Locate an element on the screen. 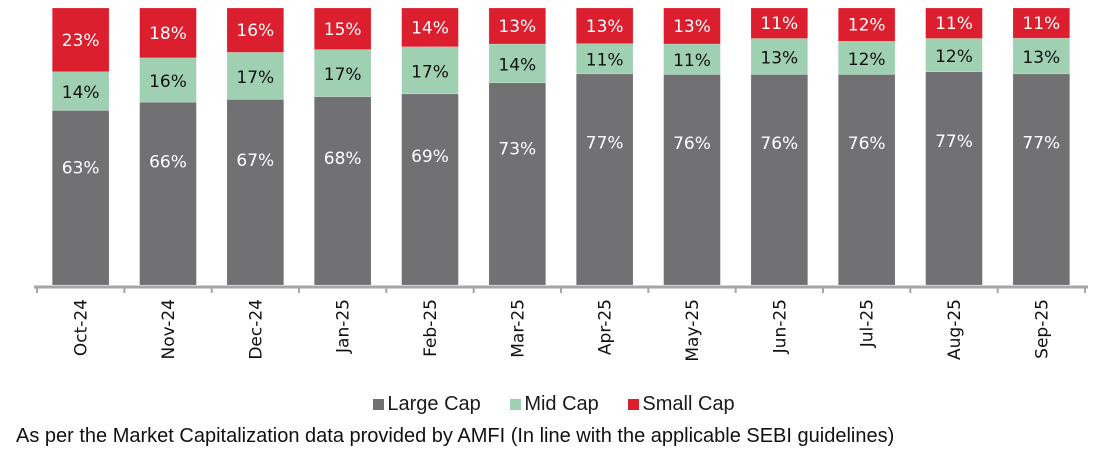 The width and height of the screenshot is (1108, 459). legend-swatch-large-cap is located at coordinates (379, 404).